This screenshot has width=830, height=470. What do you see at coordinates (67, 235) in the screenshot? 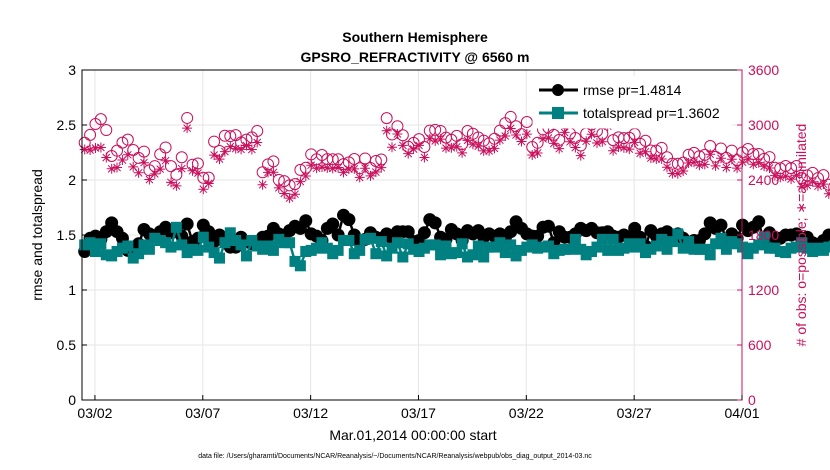
I see `y-tick-label-left: 1.5` at bounding box center [67, 235].